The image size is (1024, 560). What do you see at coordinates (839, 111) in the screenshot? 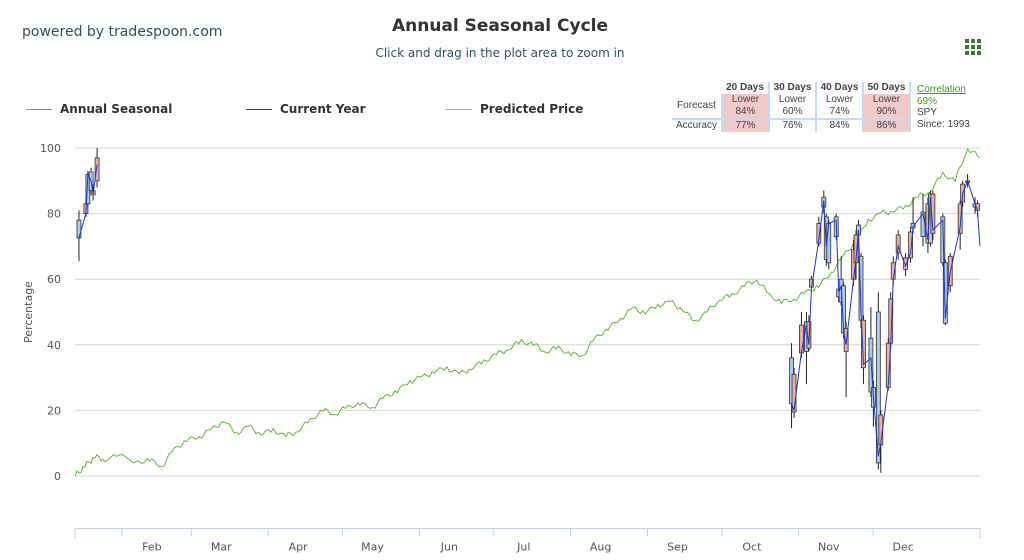
I see `forecast-pct: 74%` at bounding box center [839, 111].